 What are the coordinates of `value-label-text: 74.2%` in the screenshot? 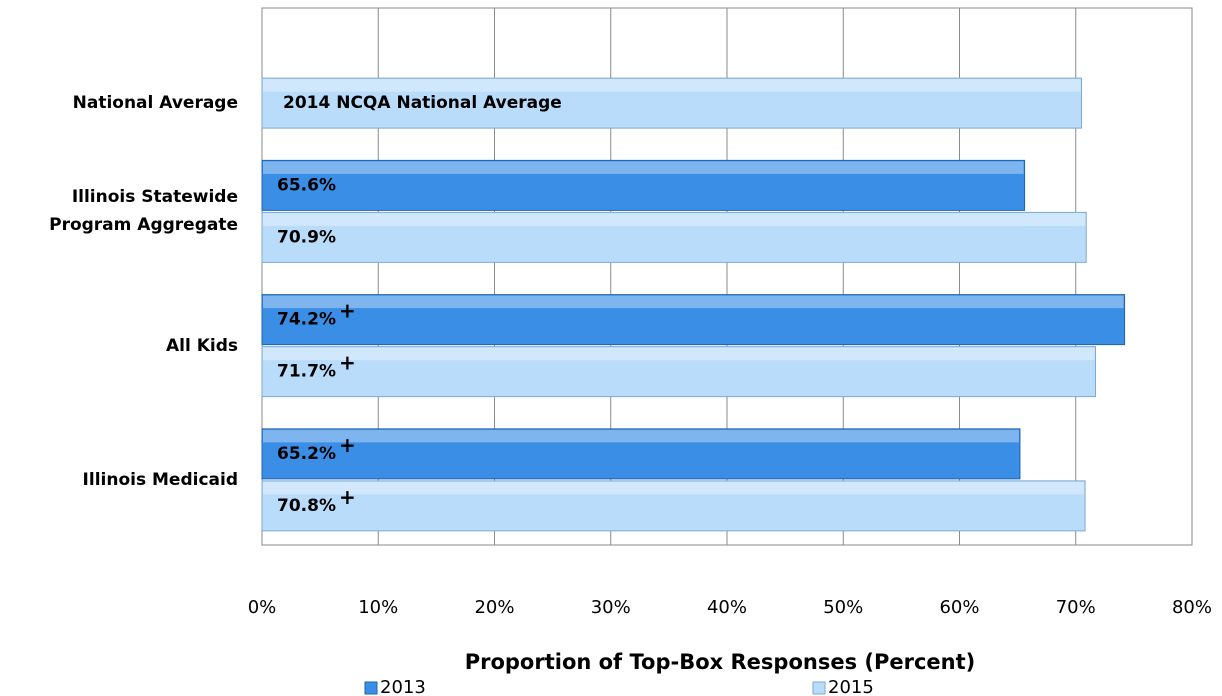 It's located at (306, 320).